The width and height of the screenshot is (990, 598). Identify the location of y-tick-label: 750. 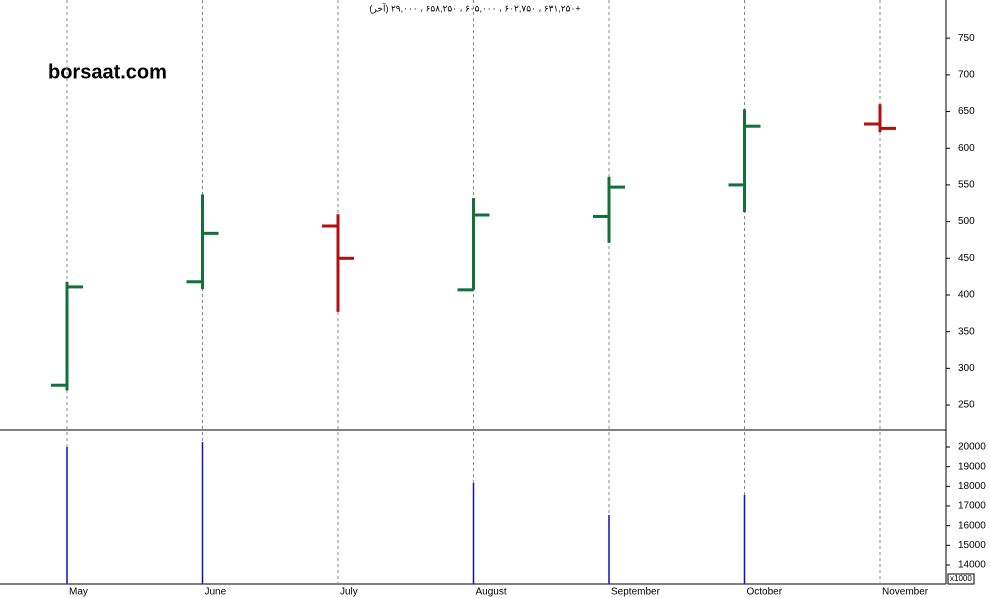
(966, 38).